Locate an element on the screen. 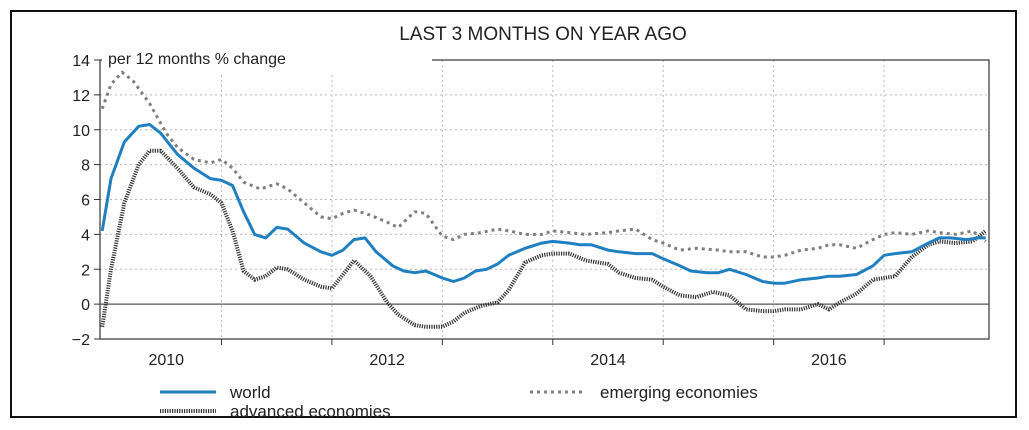  x-tick-label: 2012 is located at coordinates (387, 360).